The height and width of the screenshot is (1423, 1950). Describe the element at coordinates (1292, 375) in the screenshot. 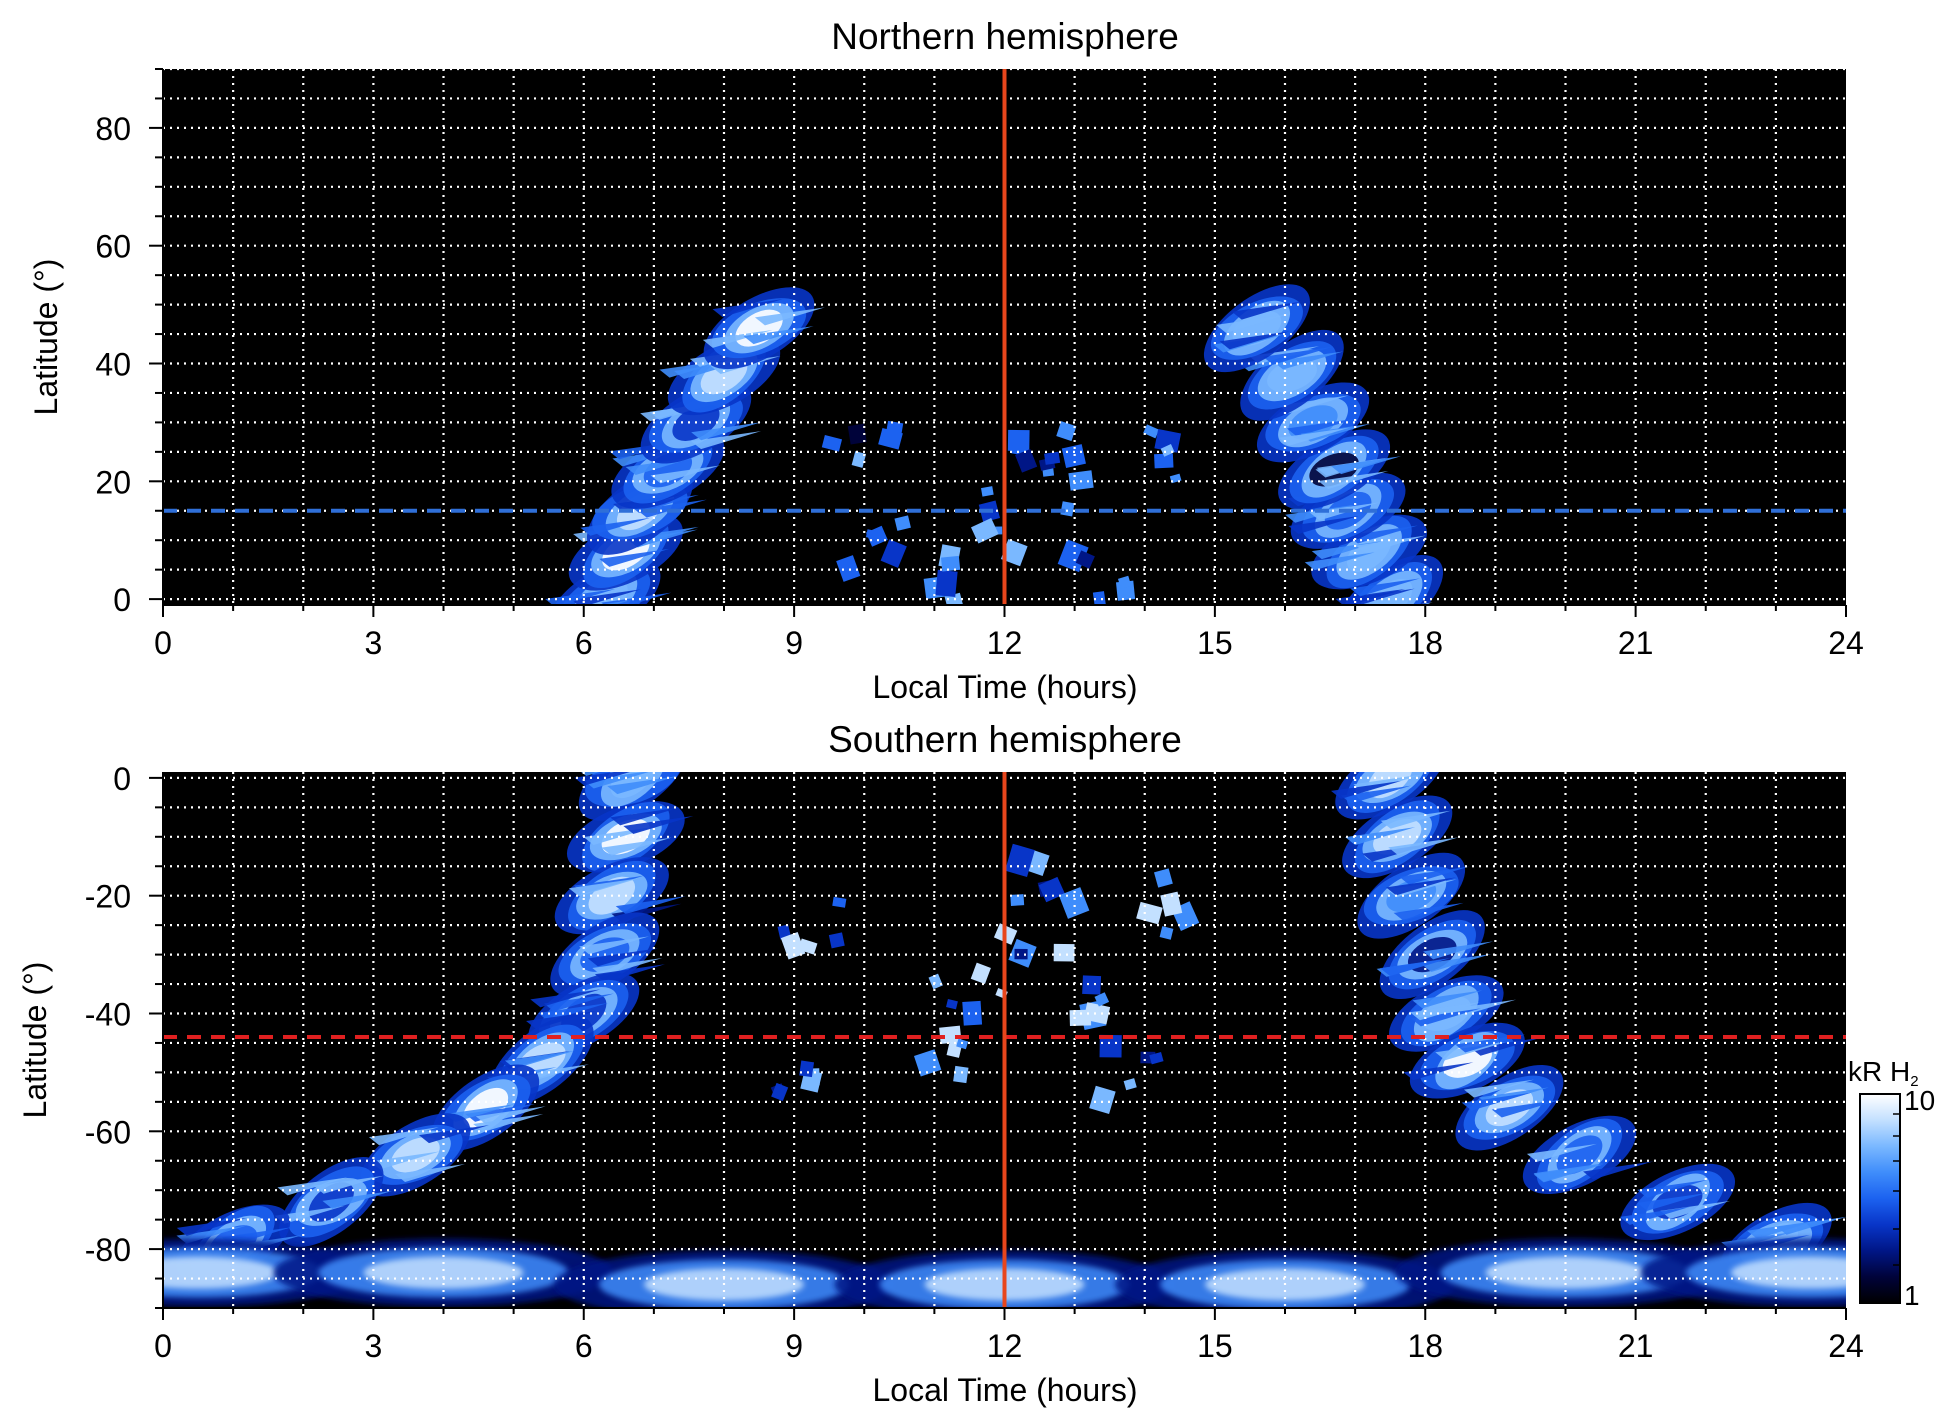

I see `north-band-blob` at that location.